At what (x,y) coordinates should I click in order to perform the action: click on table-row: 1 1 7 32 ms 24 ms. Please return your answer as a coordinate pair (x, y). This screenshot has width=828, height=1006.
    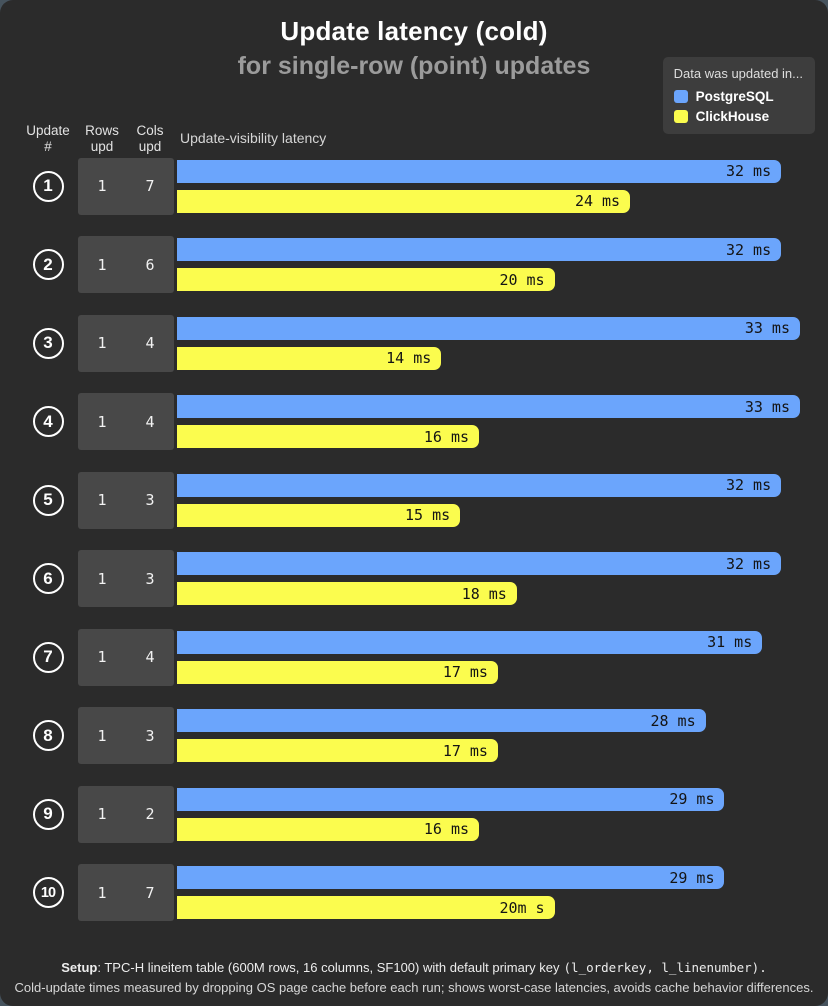
    Looking at the image, I should click on (411, 186).